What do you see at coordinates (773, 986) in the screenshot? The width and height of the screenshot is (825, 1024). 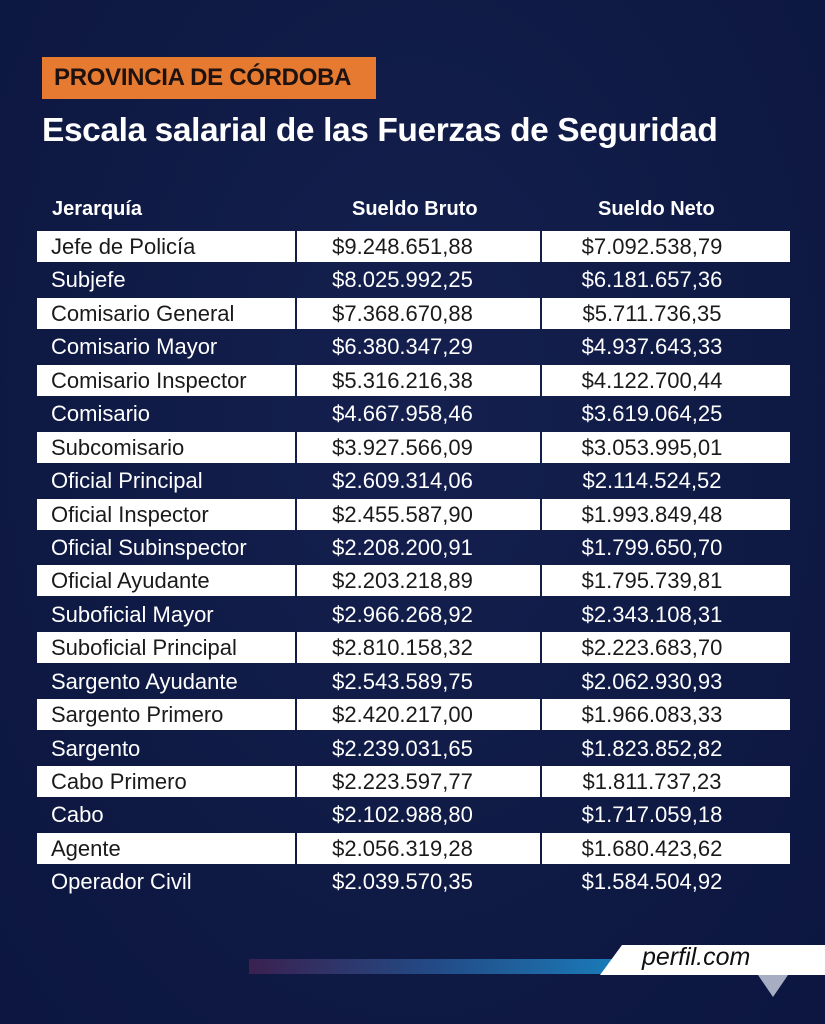 I see `logo-pointer-icon` at bounding box center [773, 986].